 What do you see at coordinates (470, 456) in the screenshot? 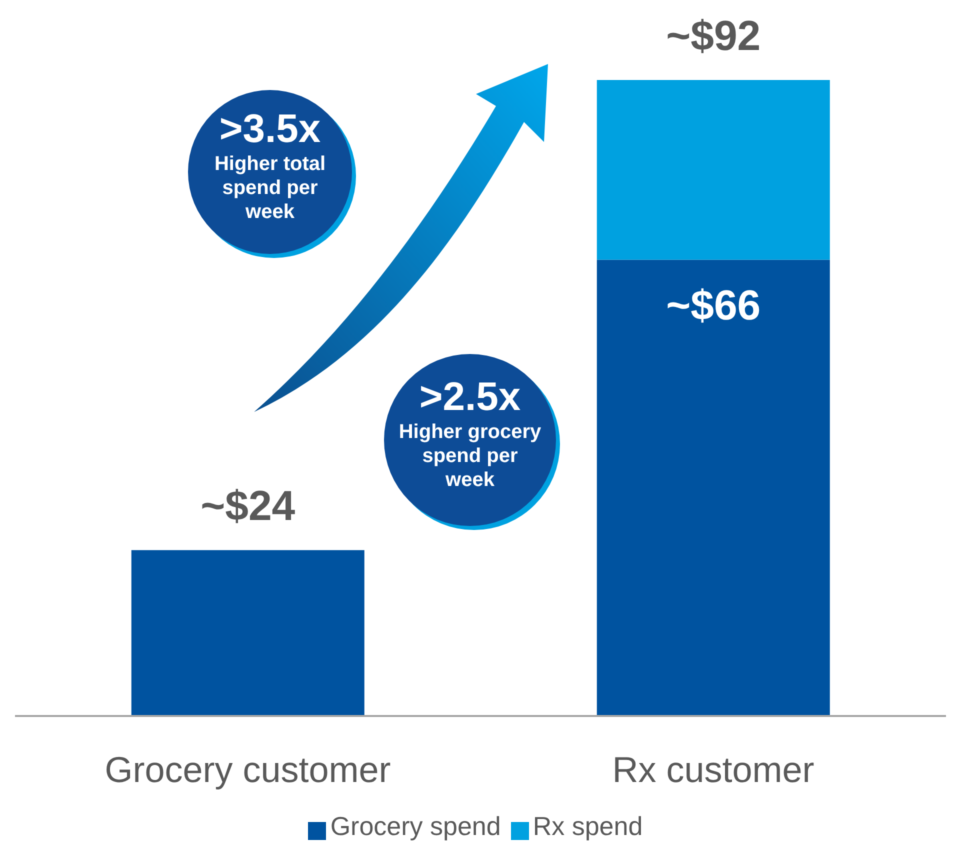
I see `annotation: Higher grocery spend per week` at bounding box center [470, 456].